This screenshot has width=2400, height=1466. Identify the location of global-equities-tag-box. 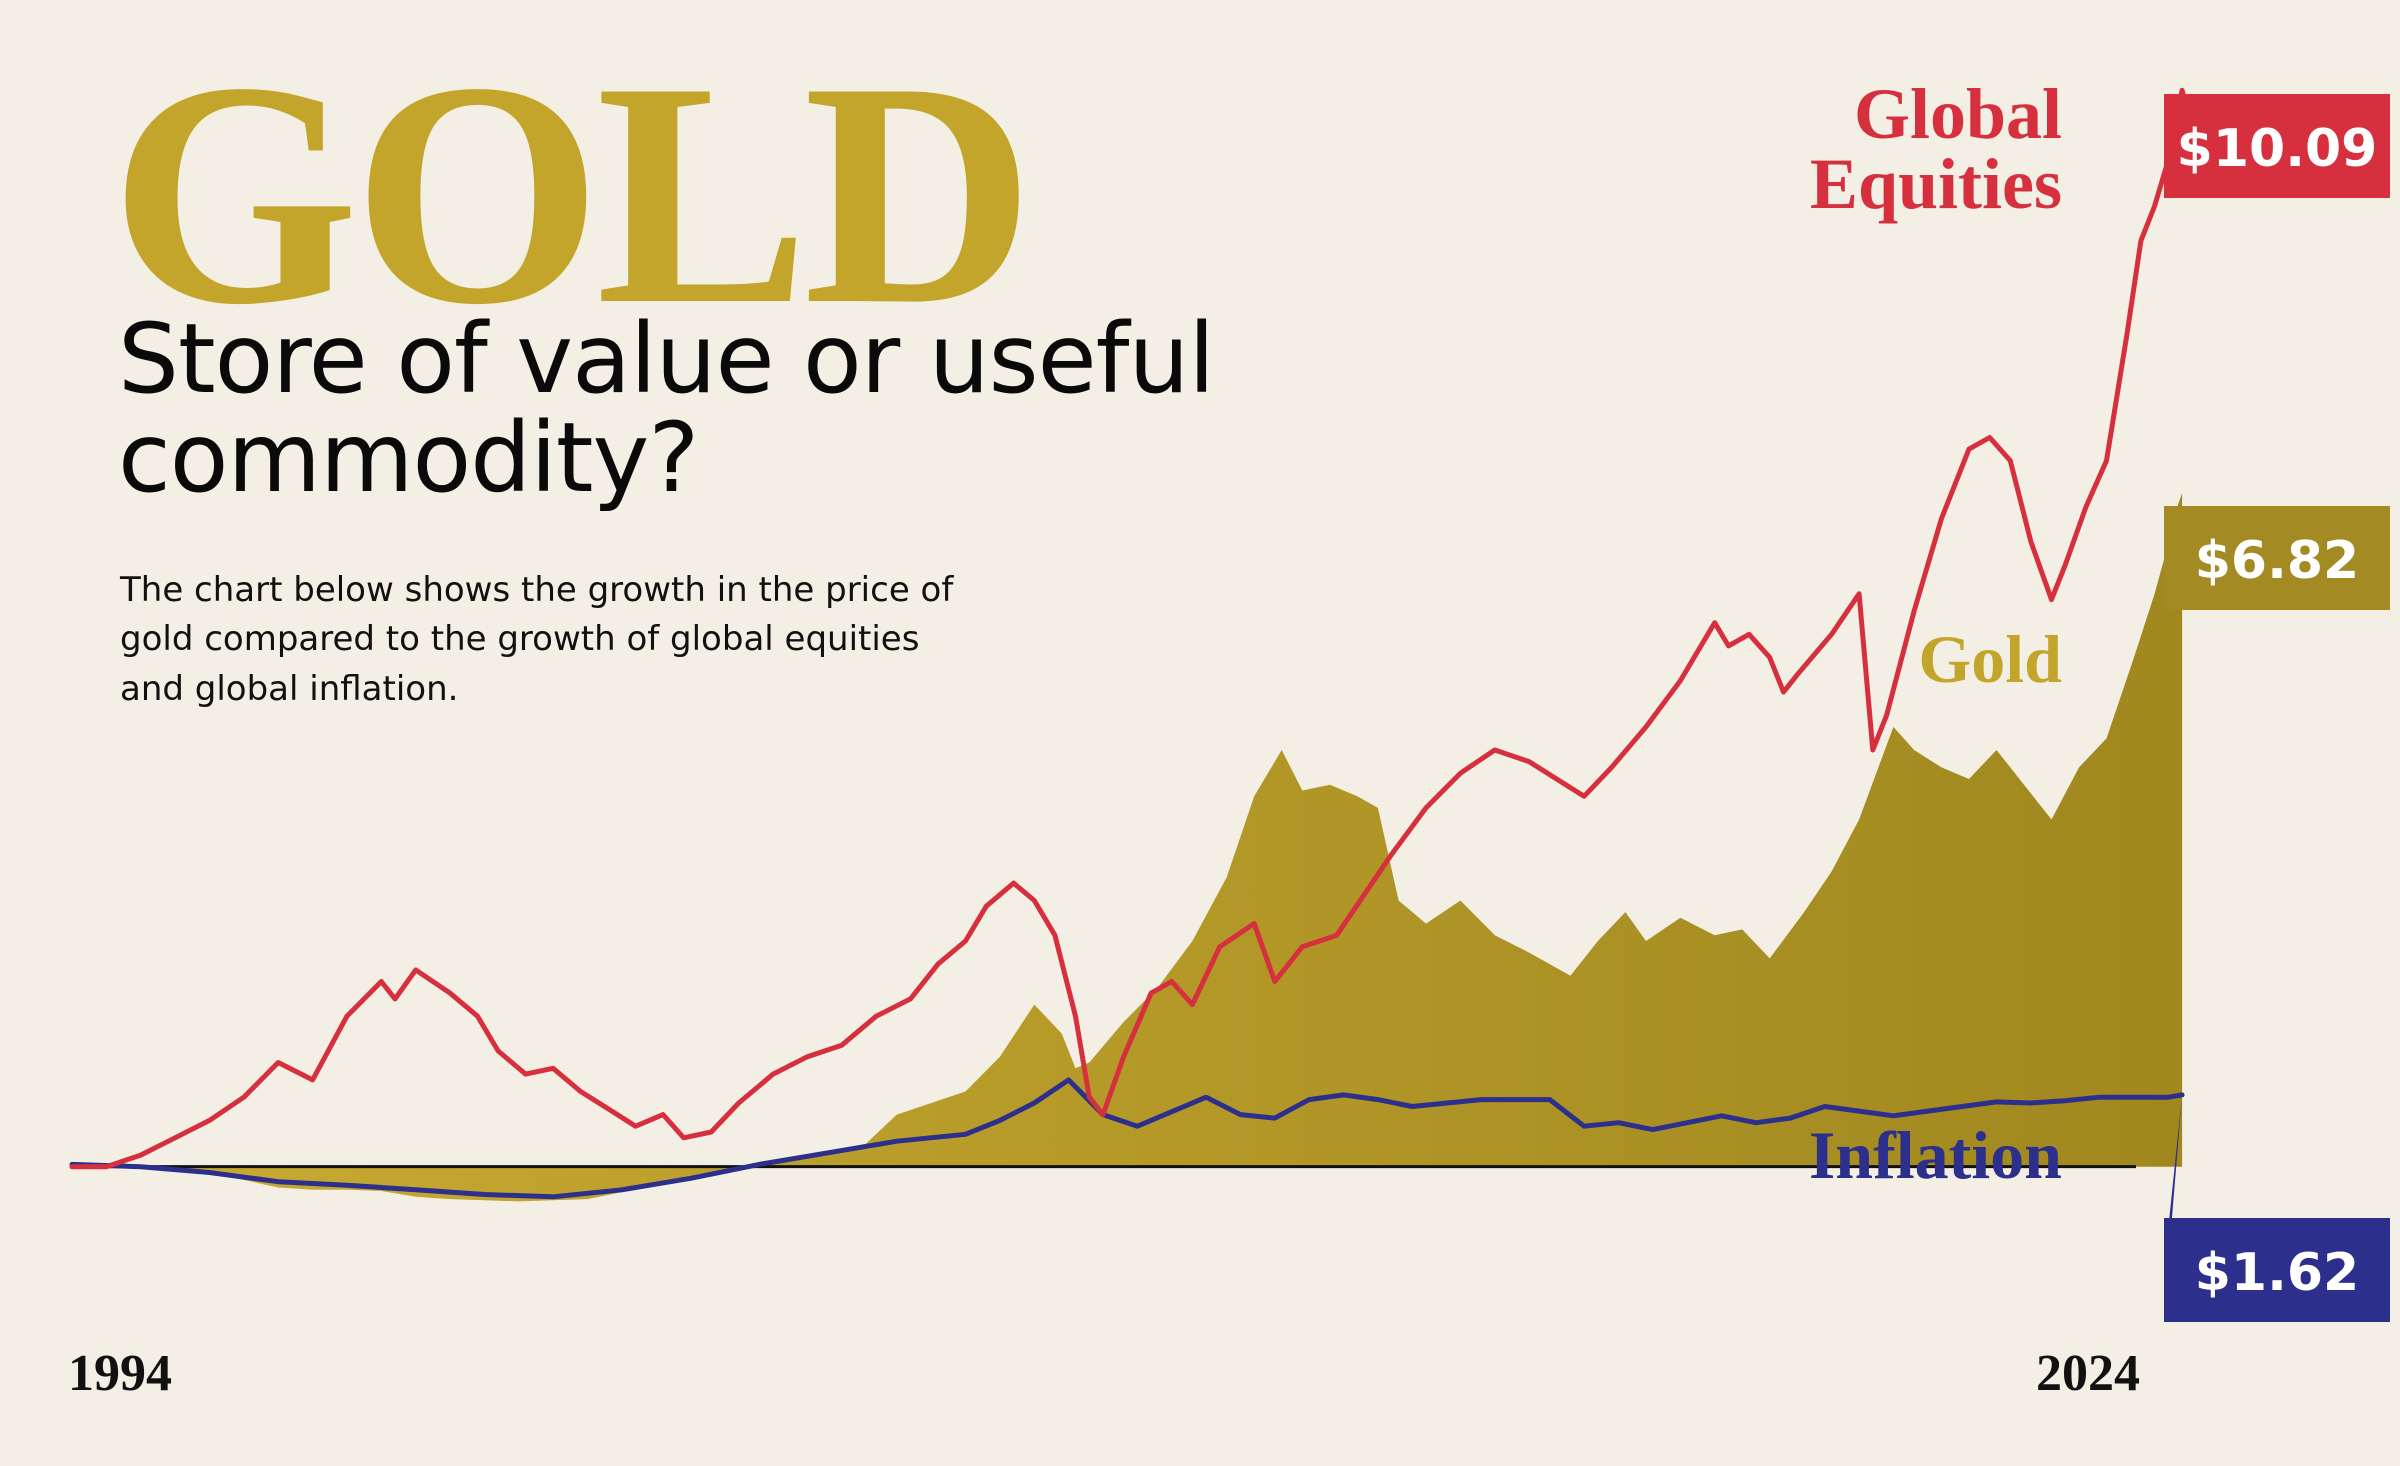
(2277, 146).